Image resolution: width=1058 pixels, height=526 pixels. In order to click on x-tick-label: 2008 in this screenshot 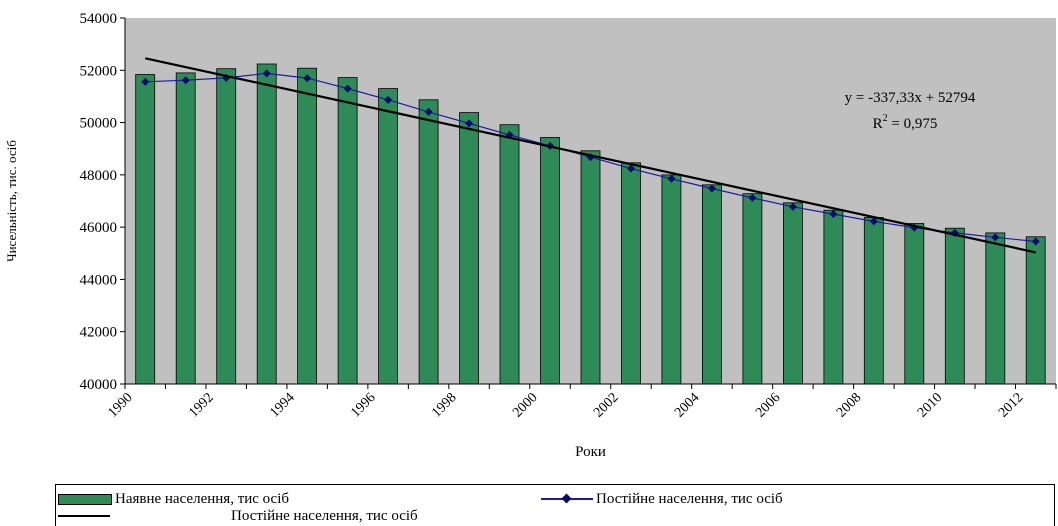, I will do `click(849, 405)`.